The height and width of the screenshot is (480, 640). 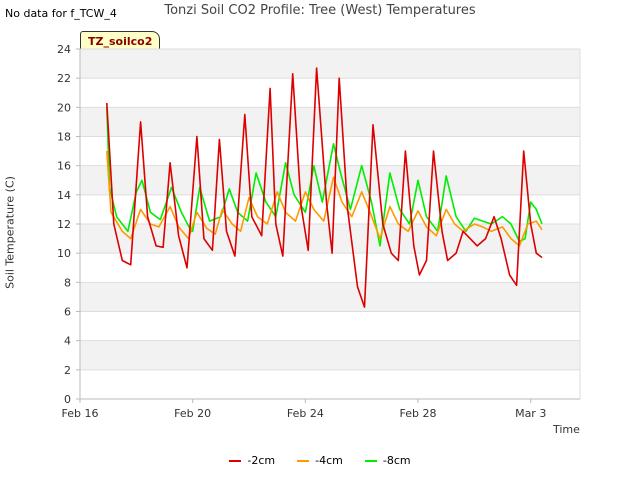 I want to click on x-tick-label: Feb 24, so click(x=305, y=413).